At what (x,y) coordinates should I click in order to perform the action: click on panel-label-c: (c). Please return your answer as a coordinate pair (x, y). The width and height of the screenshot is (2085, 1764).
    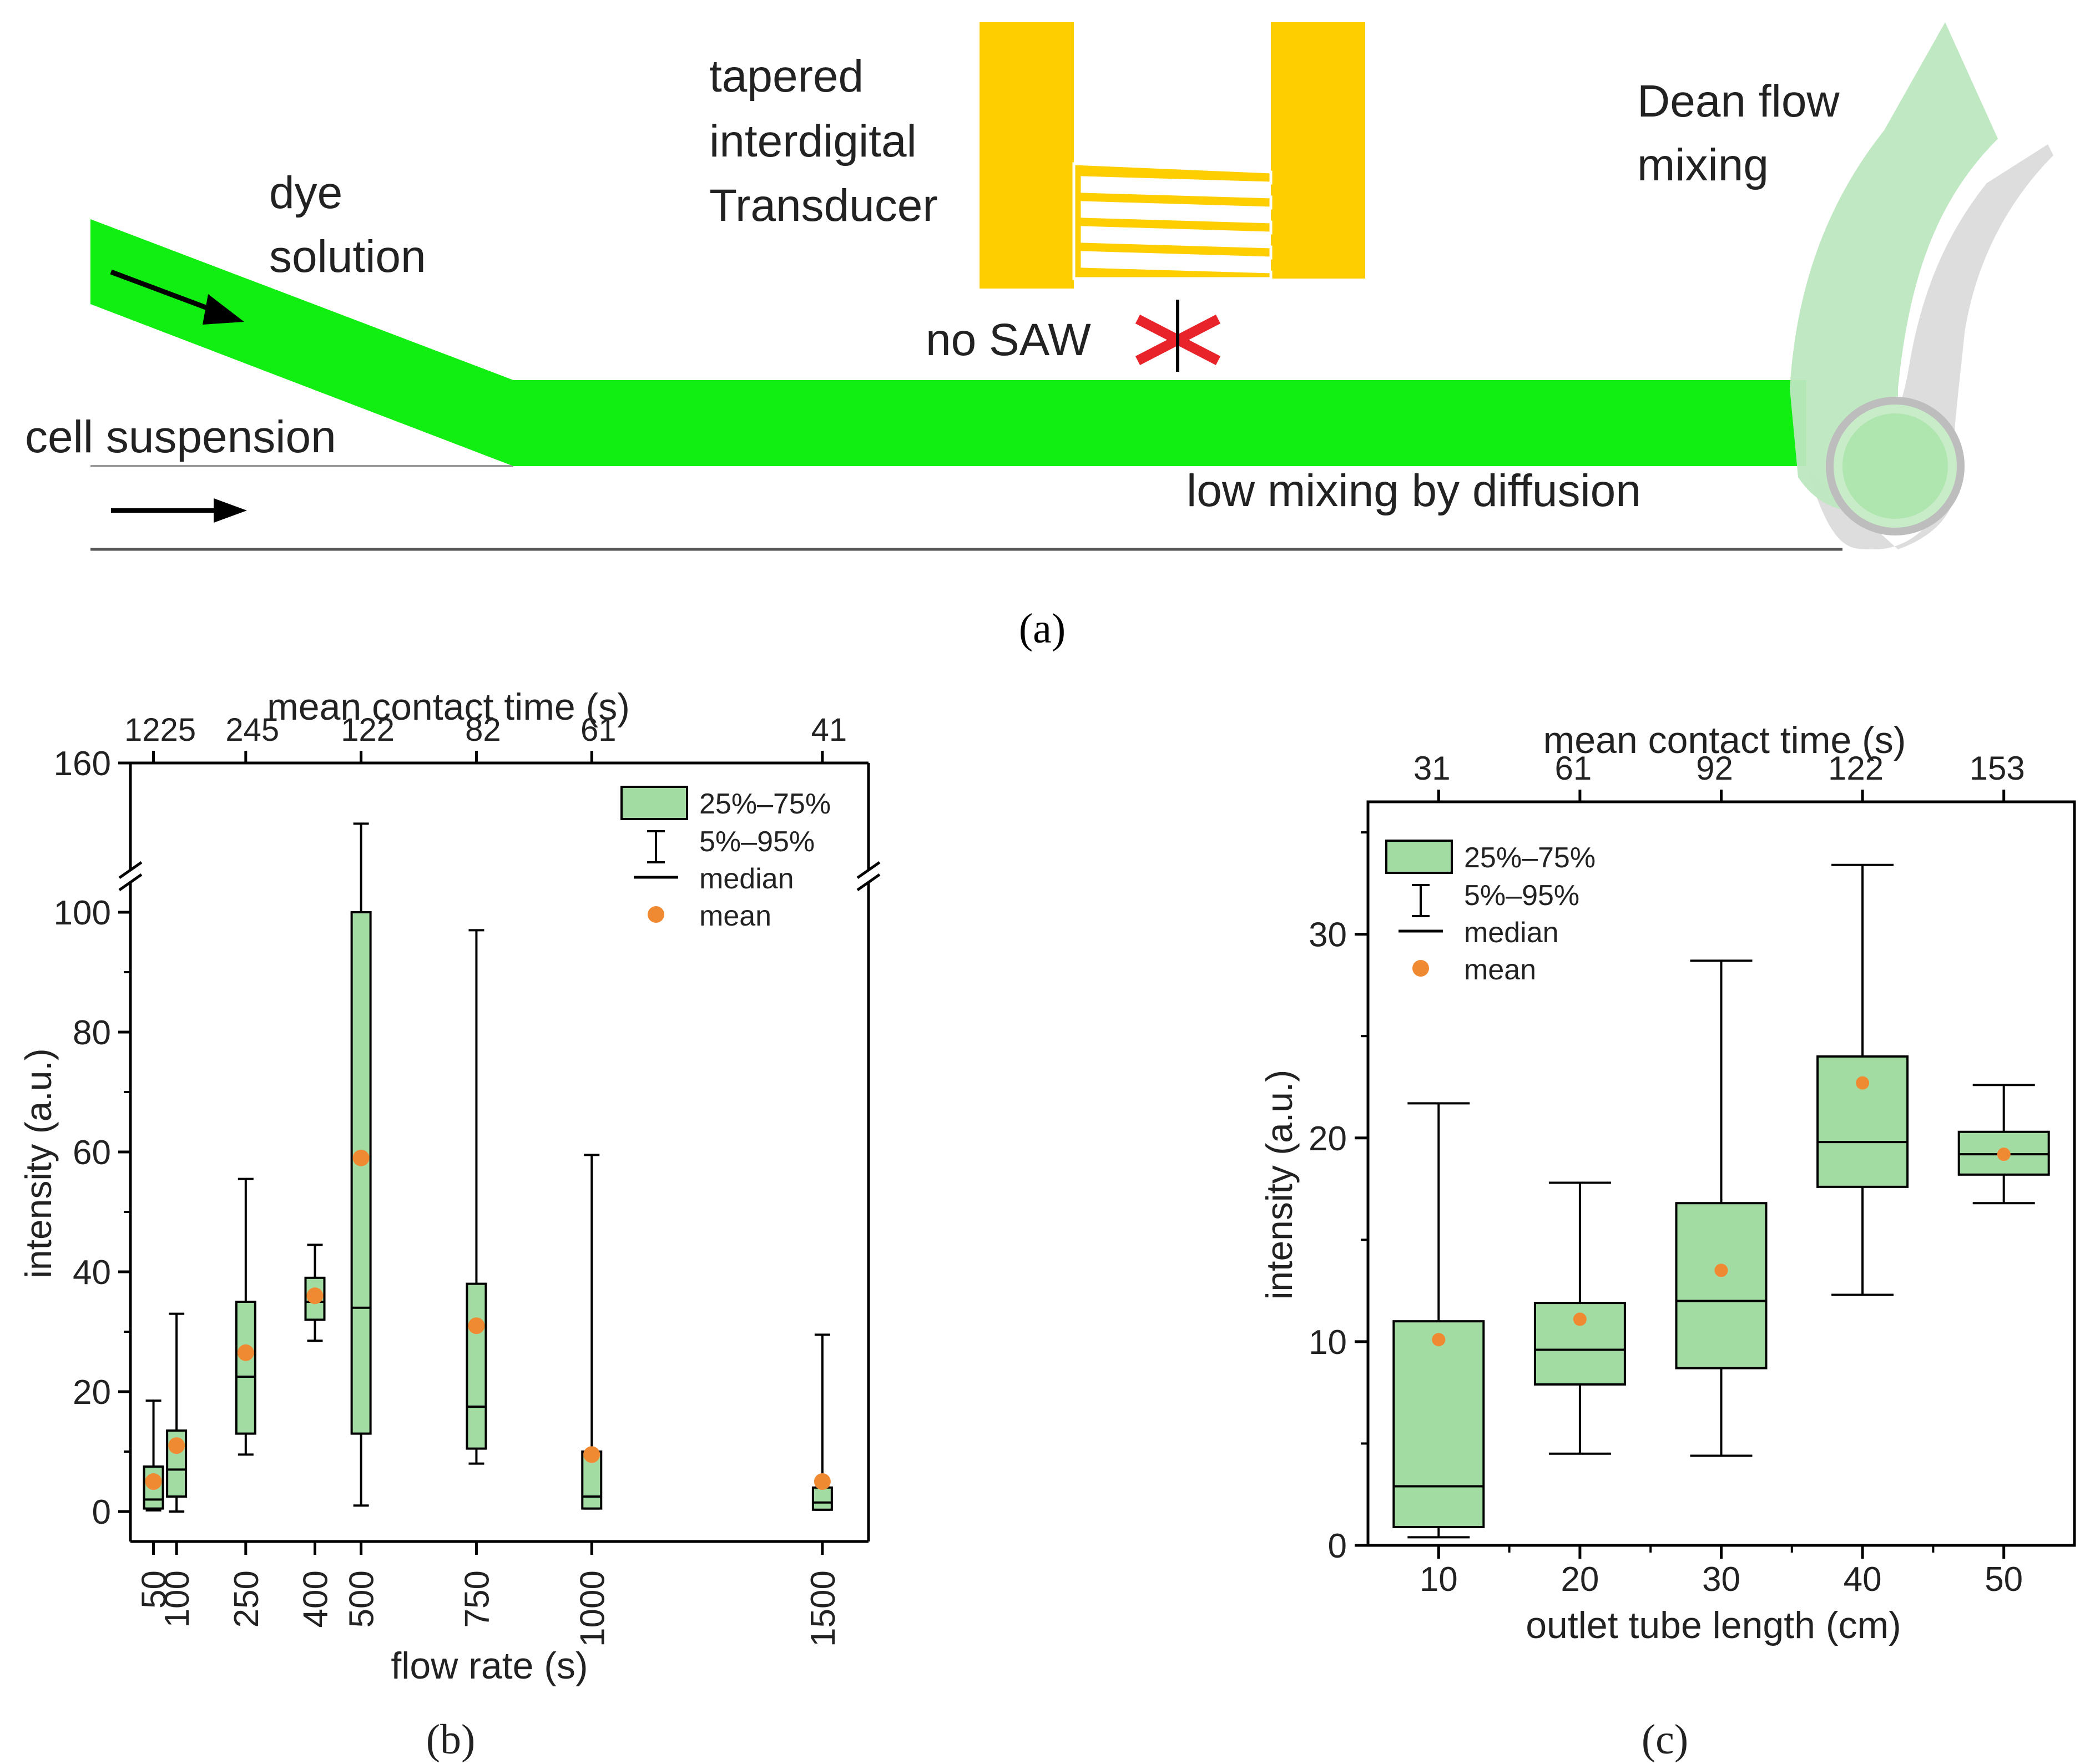
    Looking at the image, I should click on (1665, 1739).